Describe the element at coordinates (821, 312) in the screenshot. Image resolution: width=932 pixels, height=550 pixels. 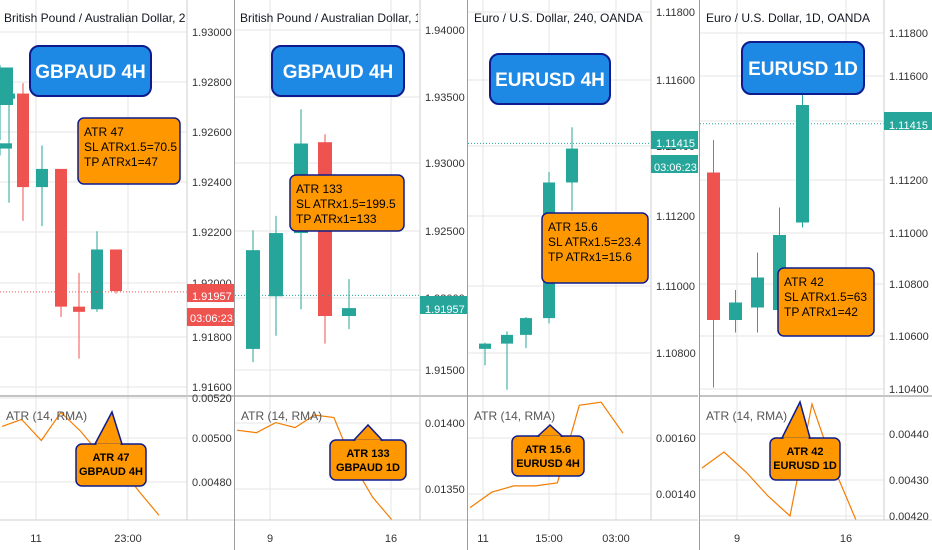
I see `note-line: TP ATRx1=42` at that location.